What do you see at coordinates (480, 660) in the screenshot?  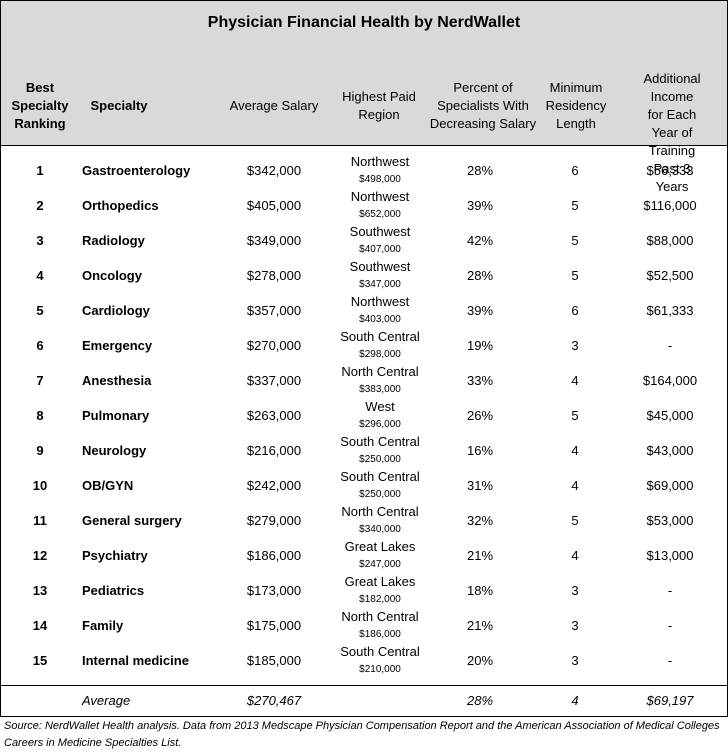 I see `percent: 20%` at bounding box center [480, 660].